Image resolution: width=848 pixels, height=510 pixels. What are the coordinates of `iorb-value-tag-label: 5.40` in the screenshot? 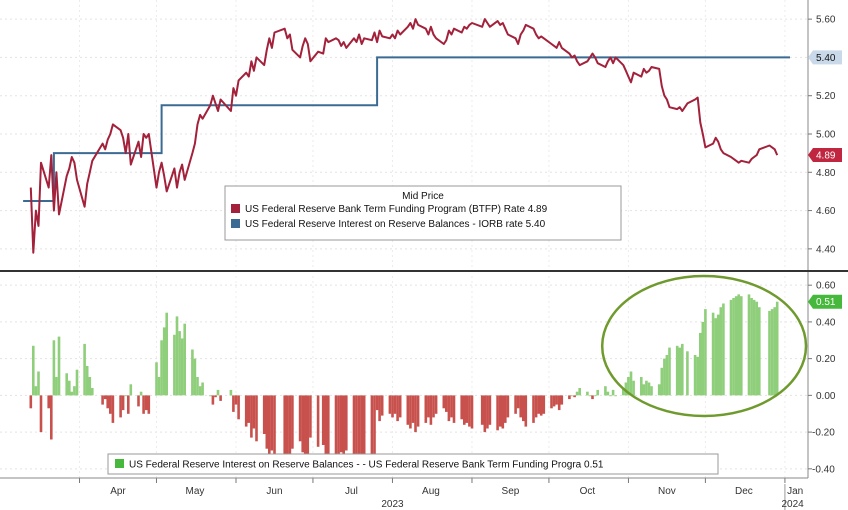 It's located at (826, 58).